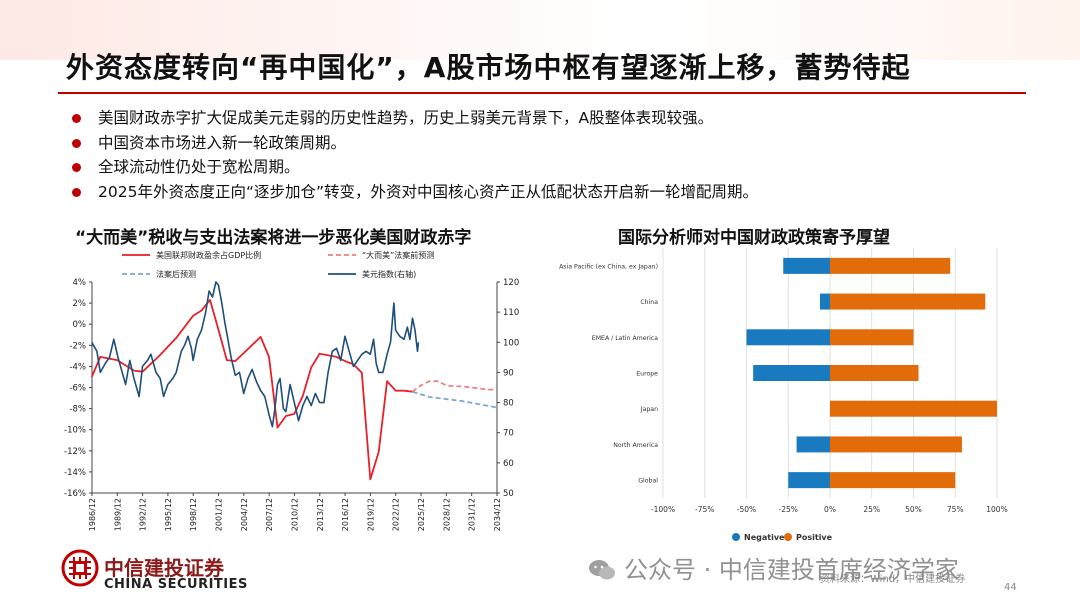  I want to click on title-divider, so click(542, 93).